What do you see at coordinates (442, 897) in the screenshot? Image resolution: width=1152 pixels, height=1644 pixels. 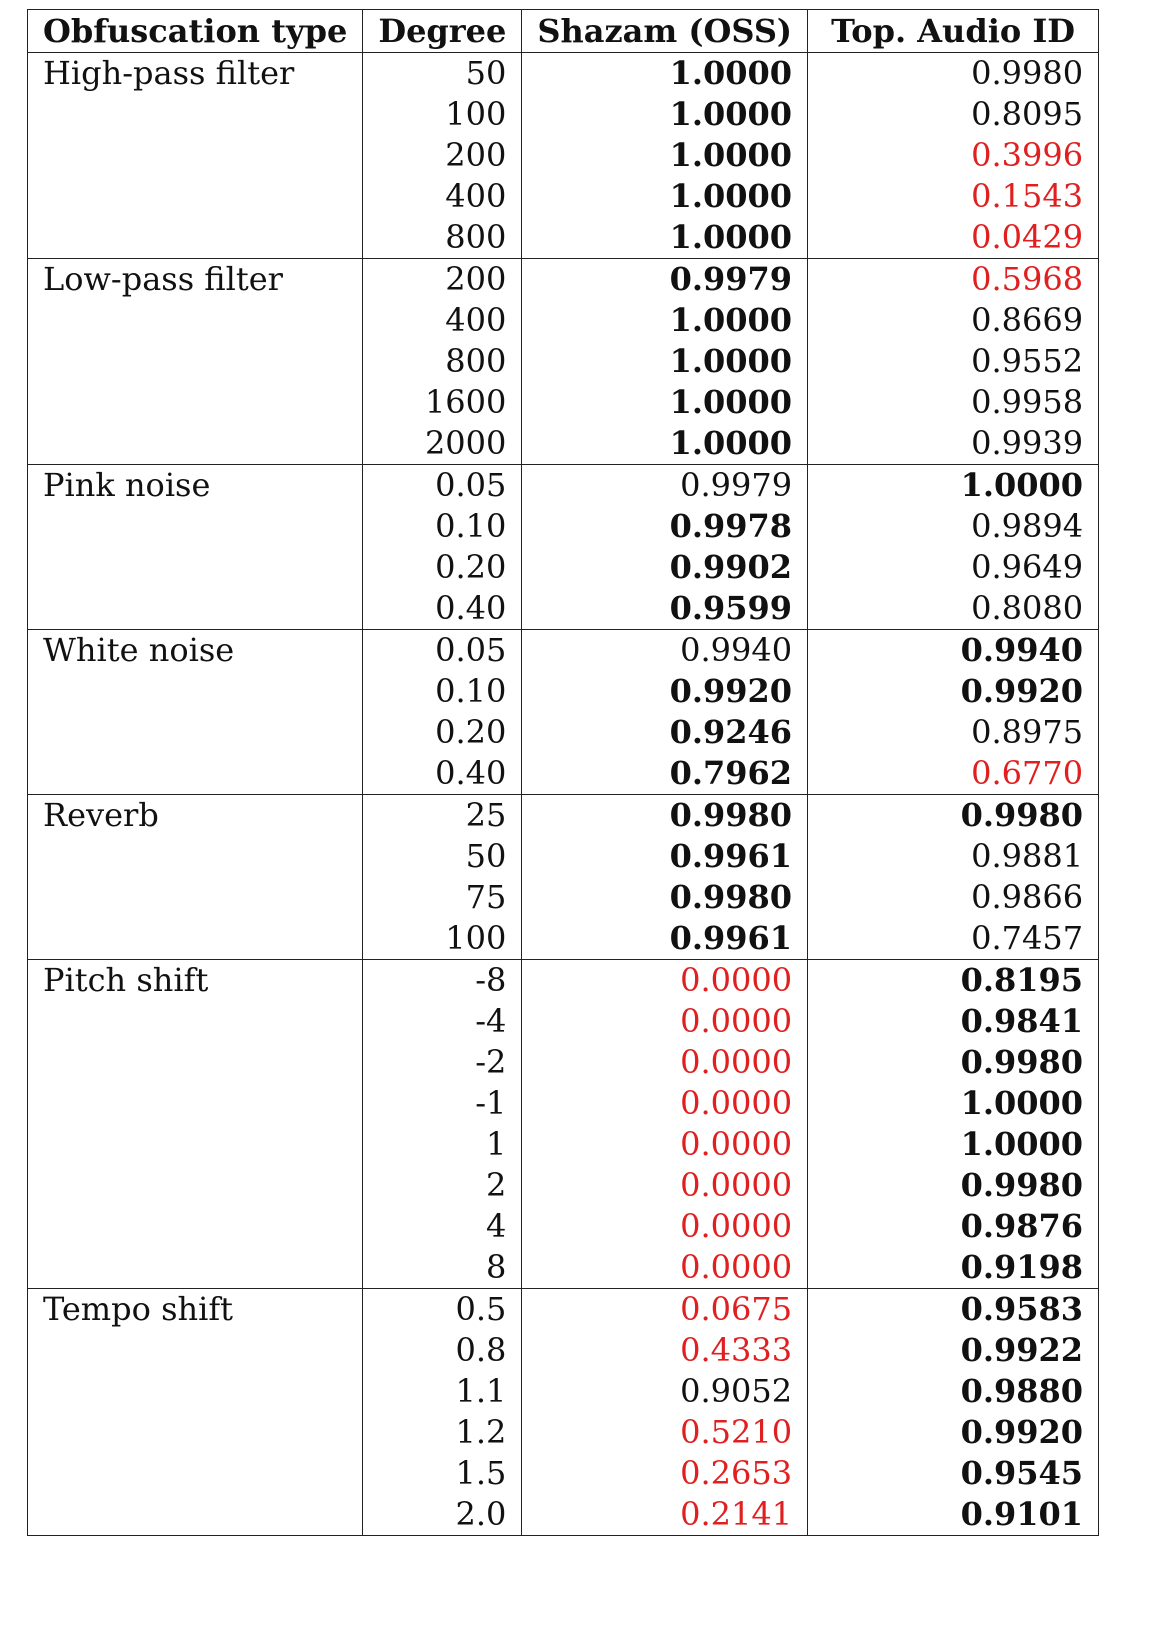 I see `degree-cell: 75` at bounding box center [442, 897].